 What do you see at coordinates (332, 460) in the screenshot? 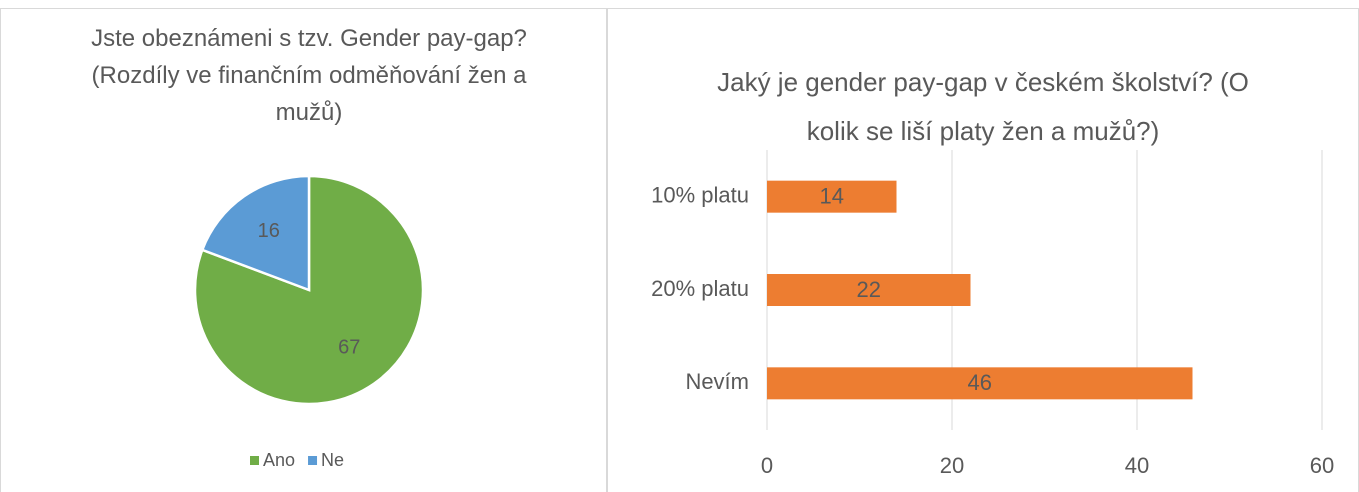
I see `legend-label: Ne` at bounding box center [332, 460].